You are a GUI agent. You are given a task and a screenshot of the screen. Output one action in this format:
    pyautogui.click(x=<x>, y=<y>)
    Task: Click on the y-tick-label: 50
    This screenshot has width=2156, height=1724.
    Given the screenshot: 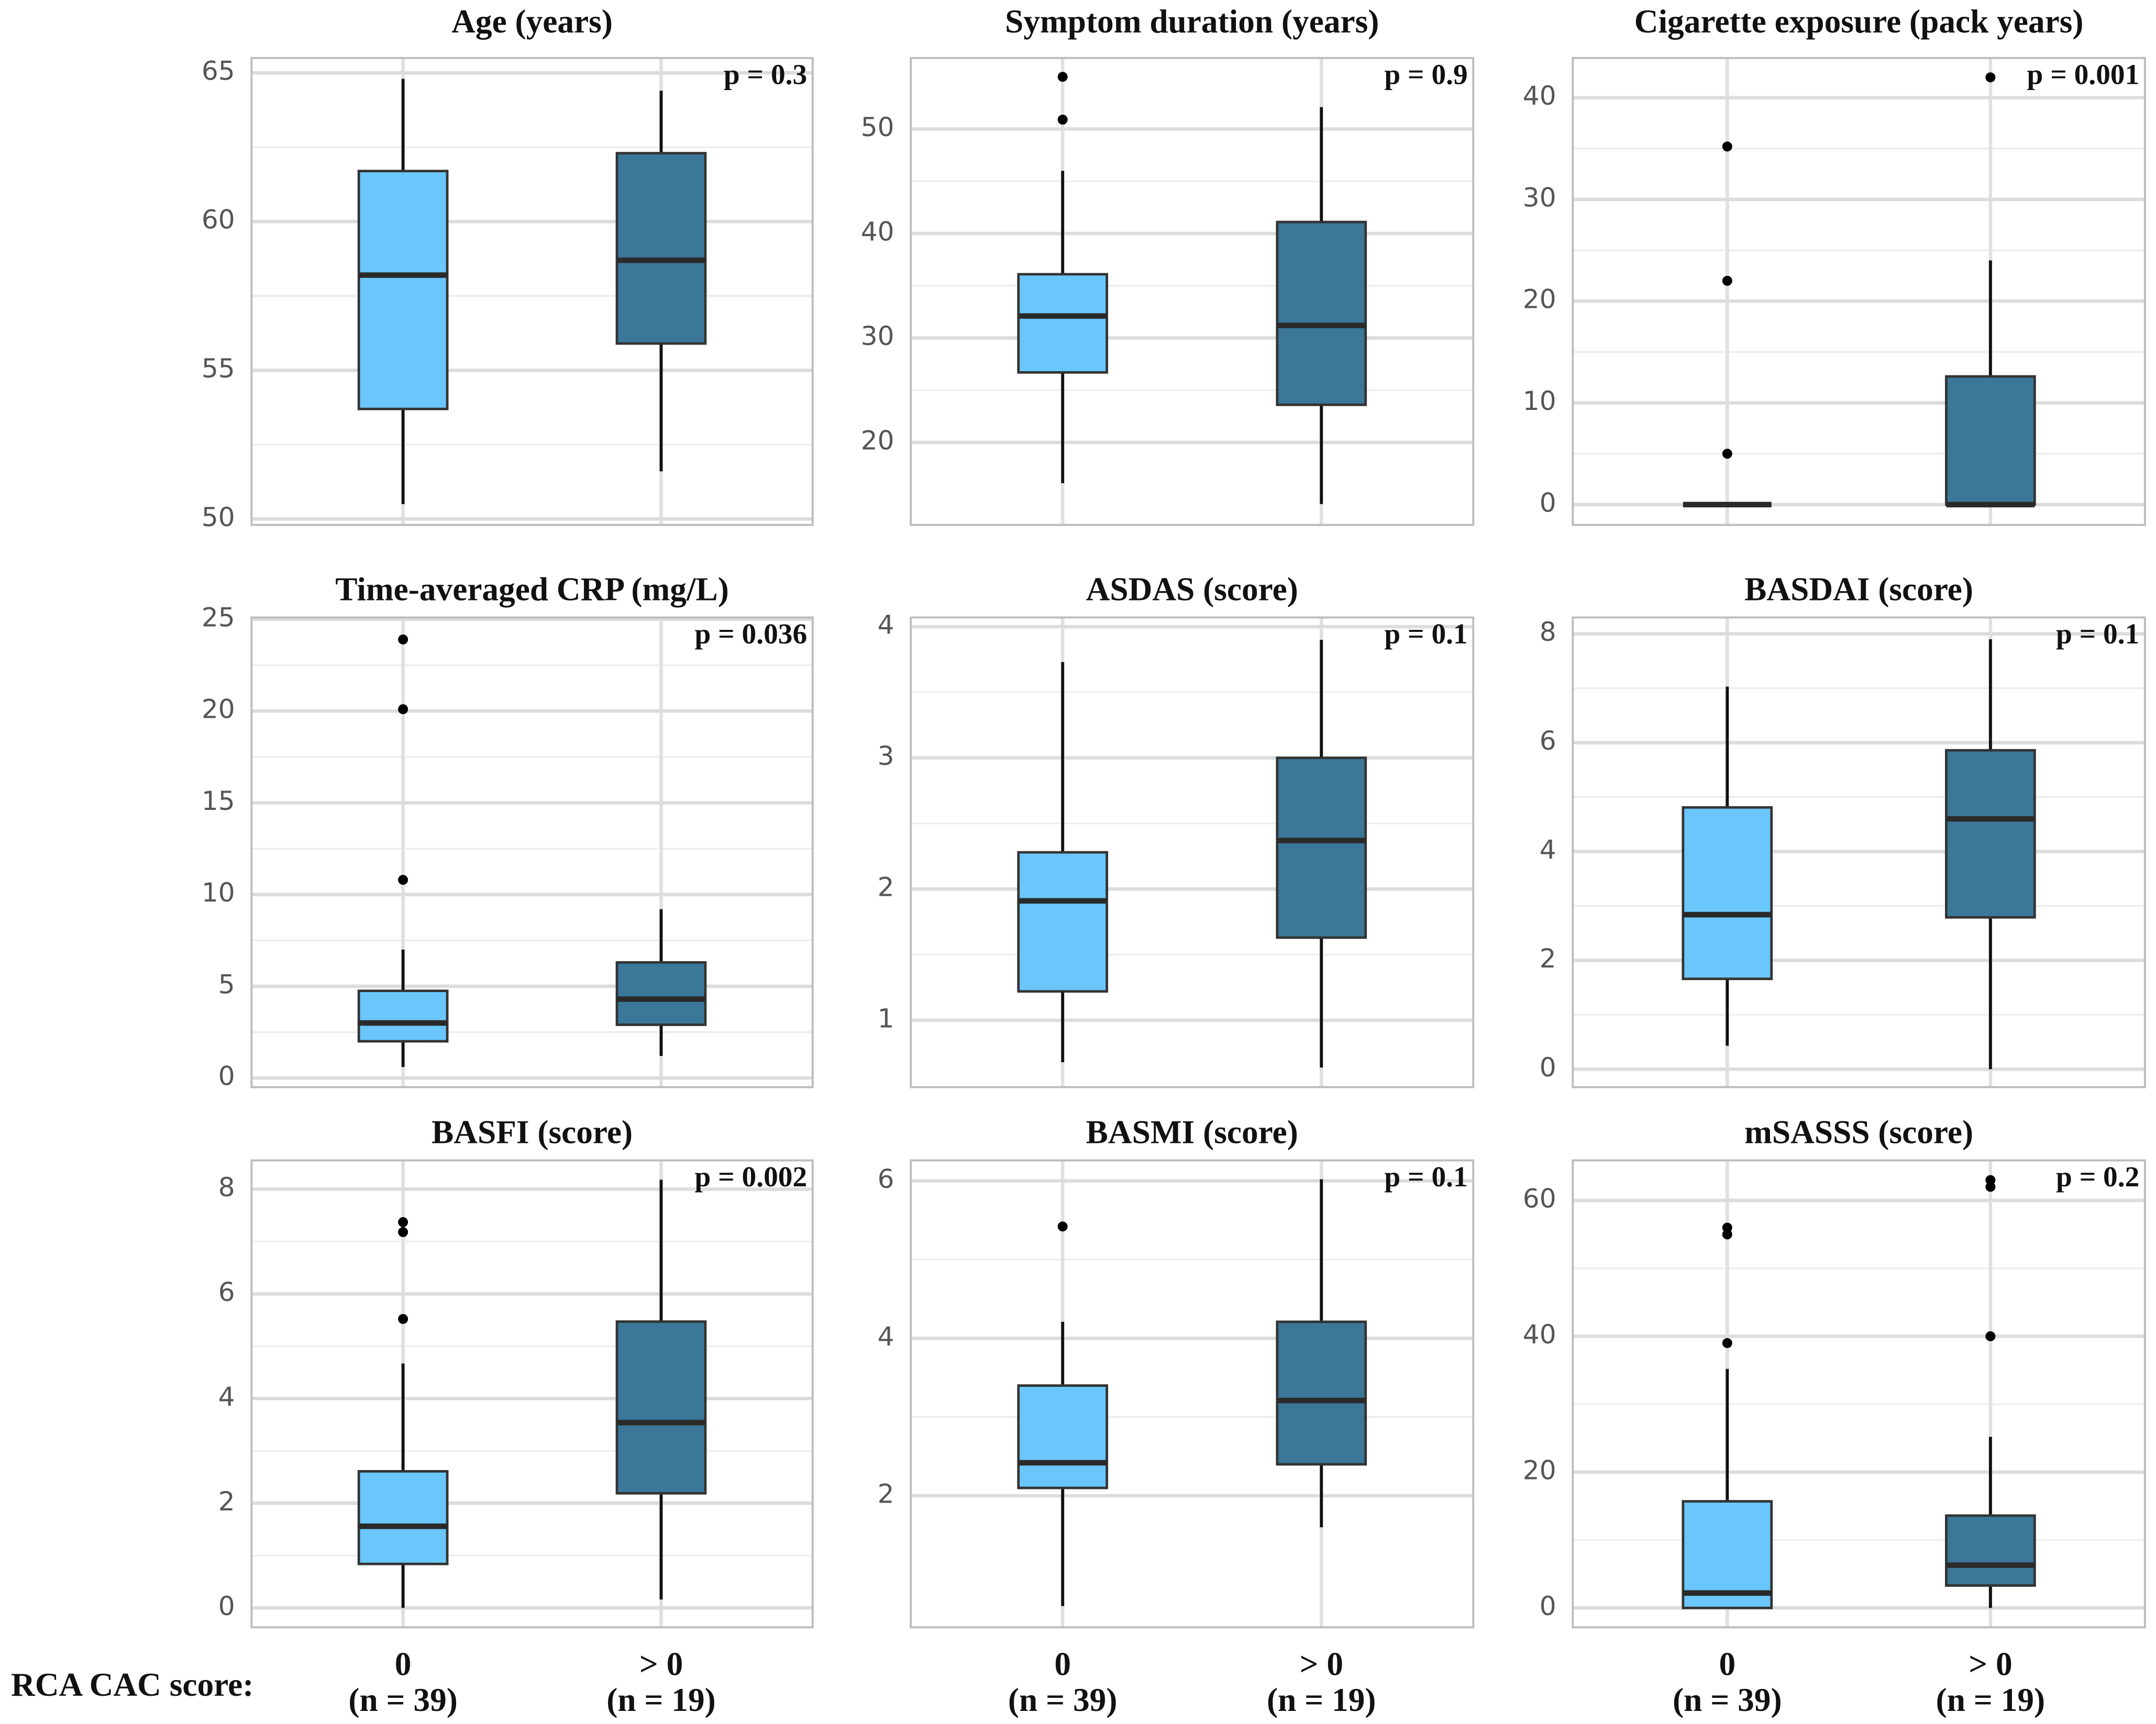 What is the action you would take?
    pyautogui.click(x=218, y=517)
    